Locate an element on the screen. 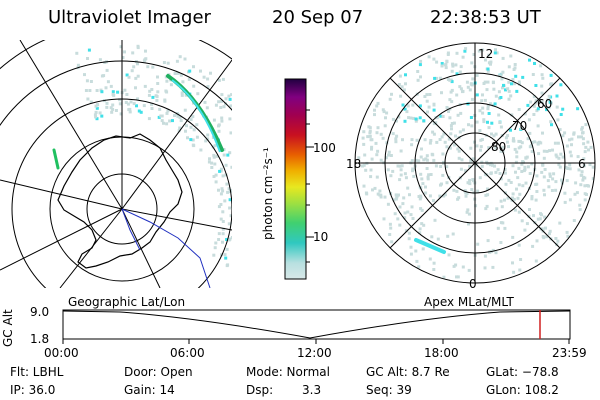  mlat-label-80: 80 is located at coordinates (499, 147).